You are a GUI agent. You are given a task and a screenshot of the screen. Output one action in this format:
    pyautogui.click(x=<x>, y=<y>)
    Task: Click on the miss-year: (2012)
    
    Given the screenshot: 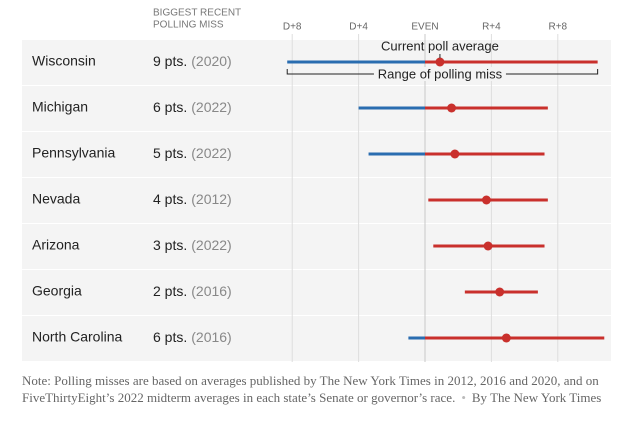 What is the action you would take?
    pyautogui.click(x=211, y=199)
    